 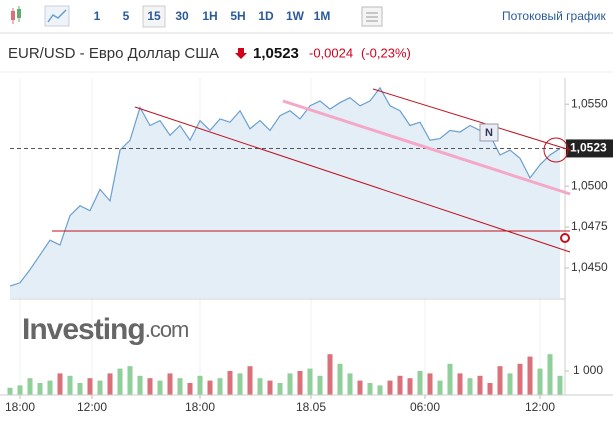 I want to click on price-change-pct: (-0,23%), so click(x=386, y=52).